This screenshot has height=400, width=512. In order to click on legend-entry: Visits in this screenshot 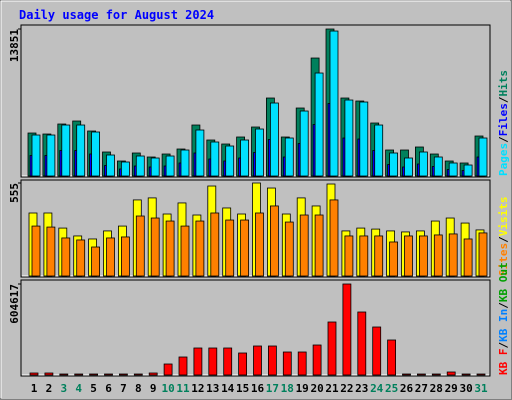, I will do `click(503, 217)`.